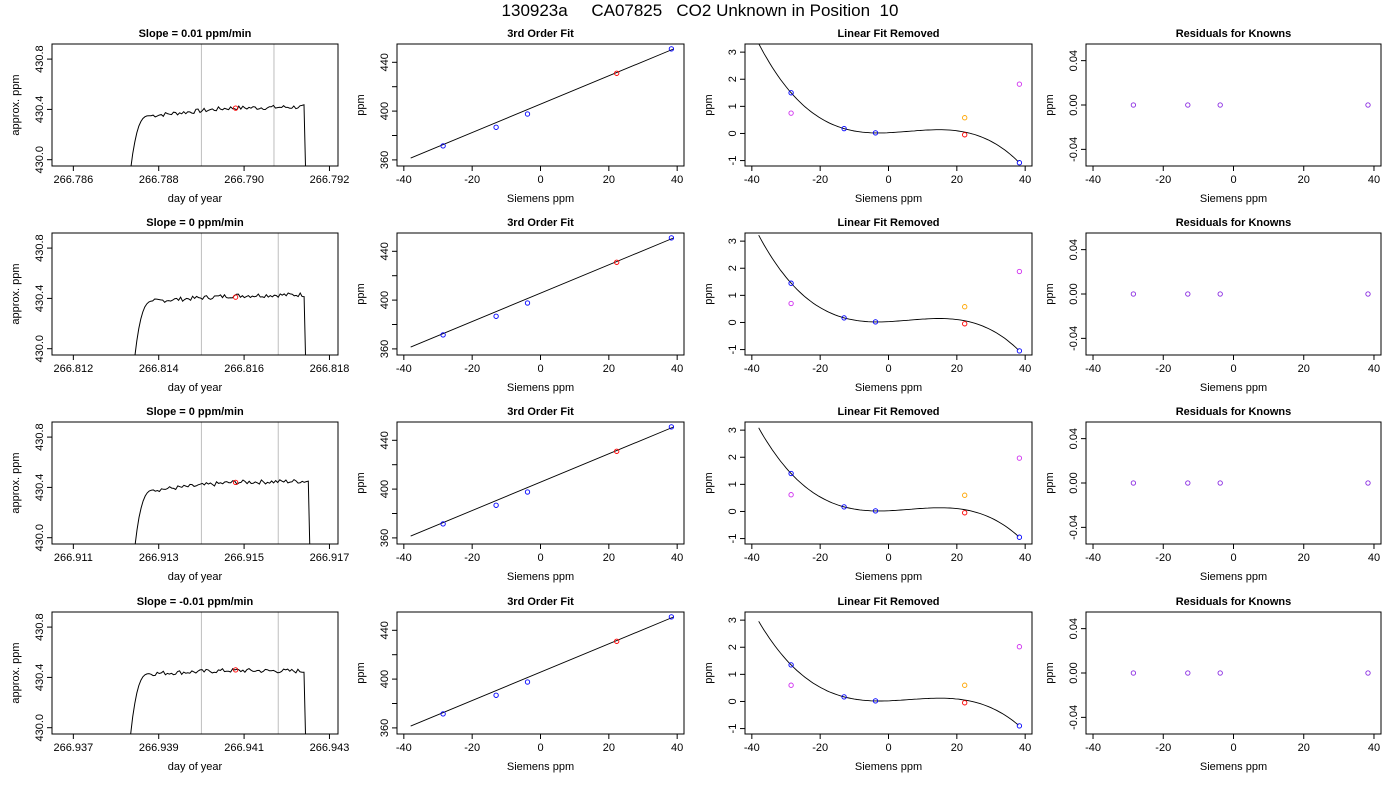 The width and height of the screenshot is (1400, 800). What do you see at coordinates (330, 369) in the screenshot?
I see `x-tick-label: 266.818` at bounding box center [330, 369].